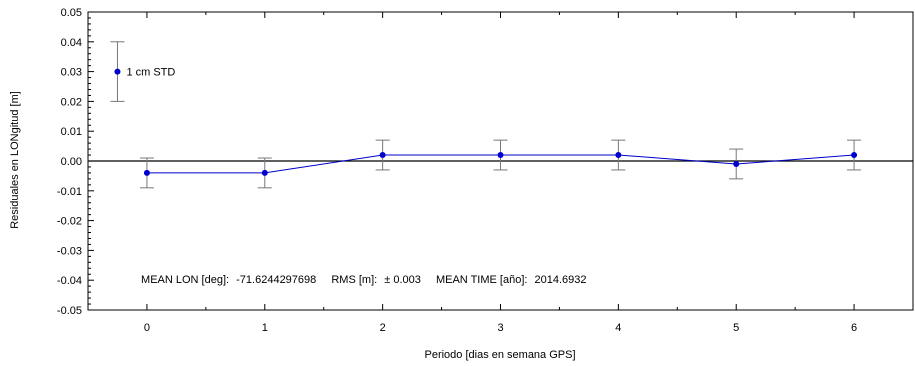 Image resolution: width=915 pixels, height=366 pixels. Describe the element at coordinates (71, 43) in the screenshot. I see `y-tick-label: 0.04` at that location.